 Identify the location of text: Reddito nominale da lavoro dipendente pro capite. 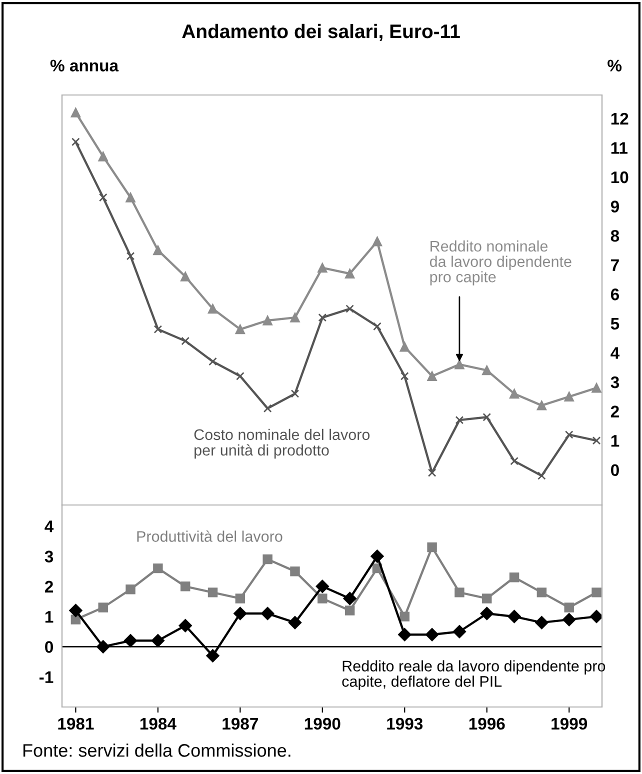
(501, 263).